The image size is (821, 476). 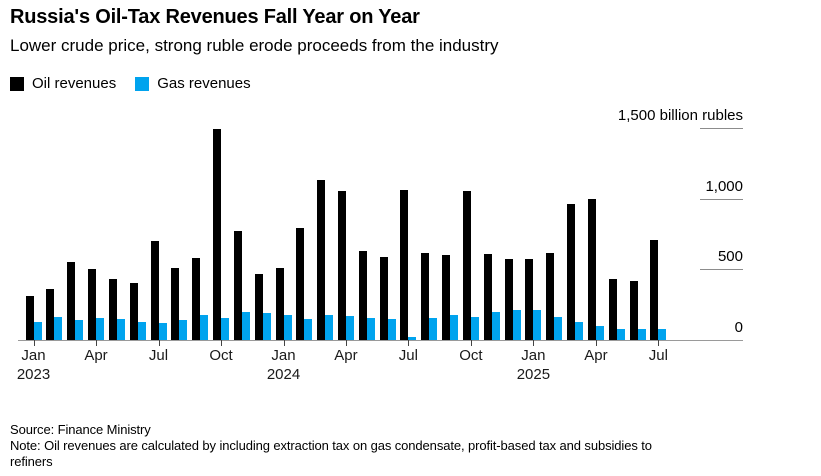 What do you see at coordinates (596, 355) in the screenshot?
I see `x-axis-label-apr-2025: Apr` at bounding box center [596, 355].